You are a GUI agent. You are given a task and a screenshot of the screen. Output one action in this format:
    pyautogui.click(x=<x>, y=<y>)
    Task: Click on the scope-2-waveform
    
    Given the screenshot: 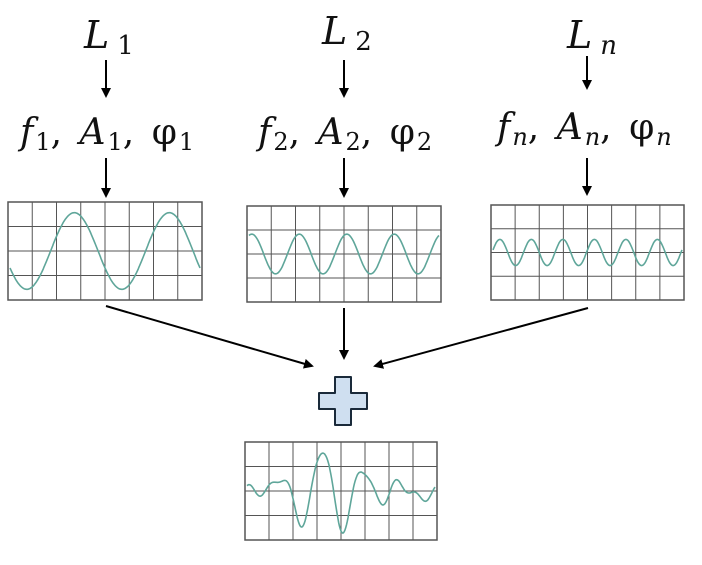 What is the action you would take?
    pyautogui.click(x=344, y=254)
    